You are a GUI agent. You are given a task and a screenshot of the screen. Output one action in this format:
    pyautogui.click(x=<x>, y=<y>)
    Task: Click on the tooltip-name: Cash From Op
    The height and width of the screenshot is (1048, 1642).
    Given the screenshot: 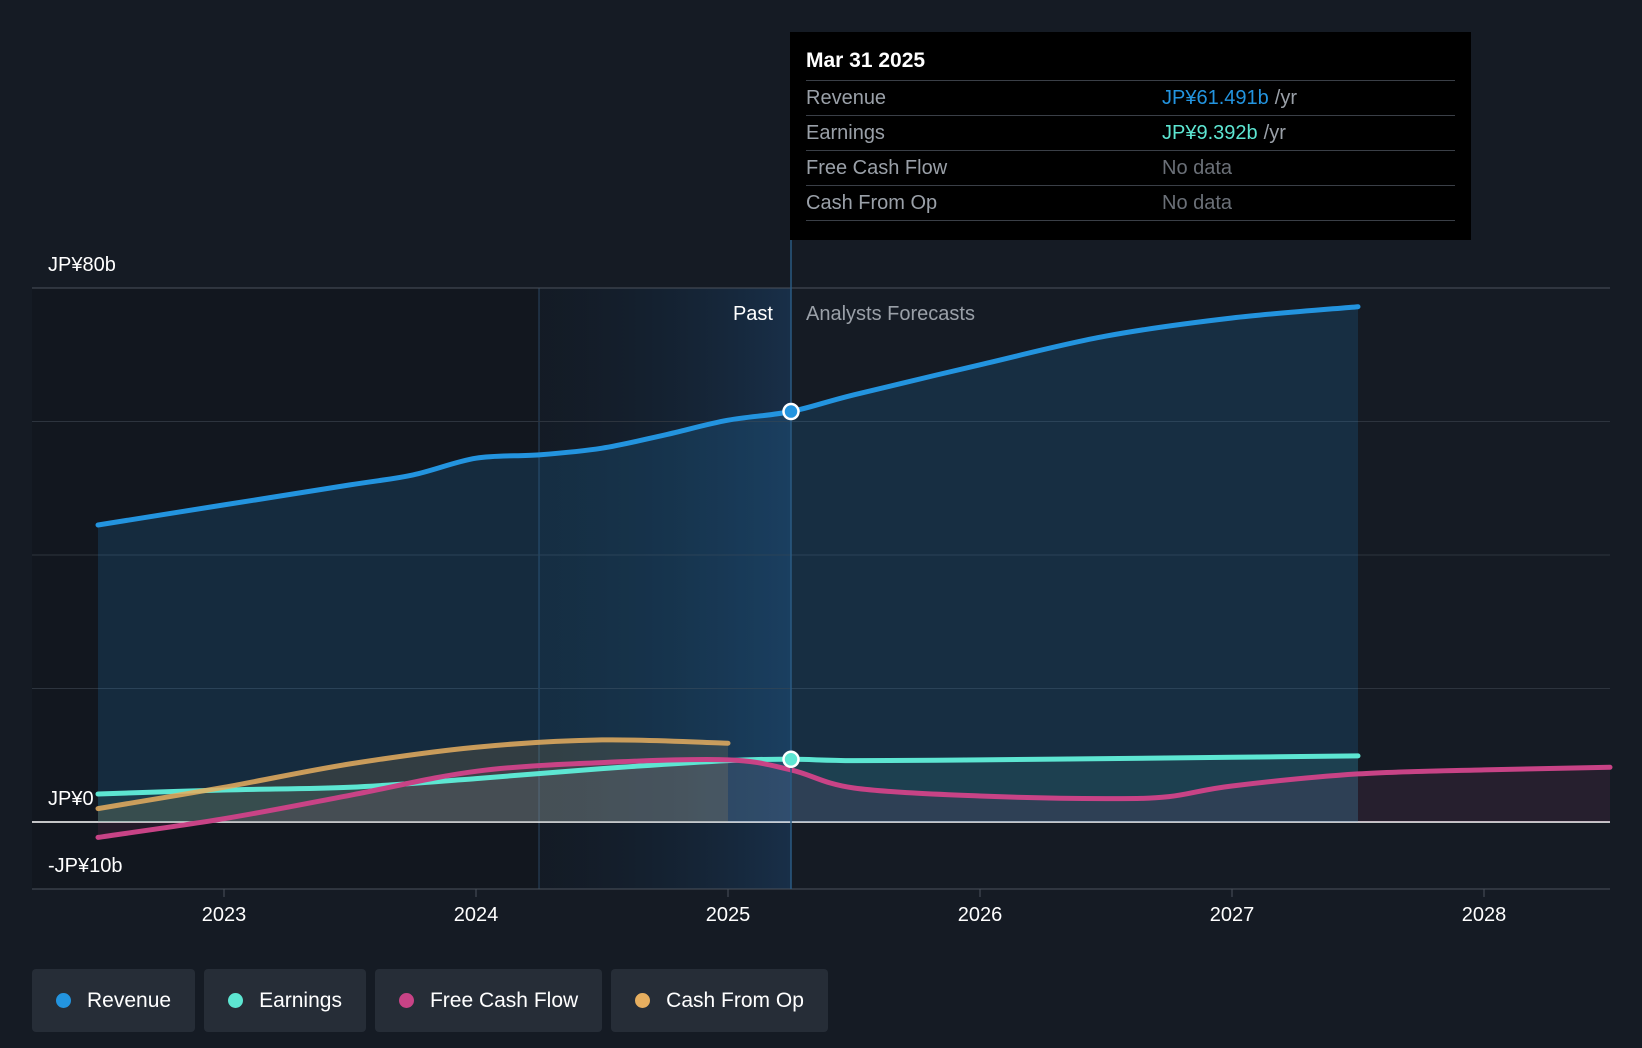 What is the action you would take?
    pyautogui.click(x=872, y=203)
    